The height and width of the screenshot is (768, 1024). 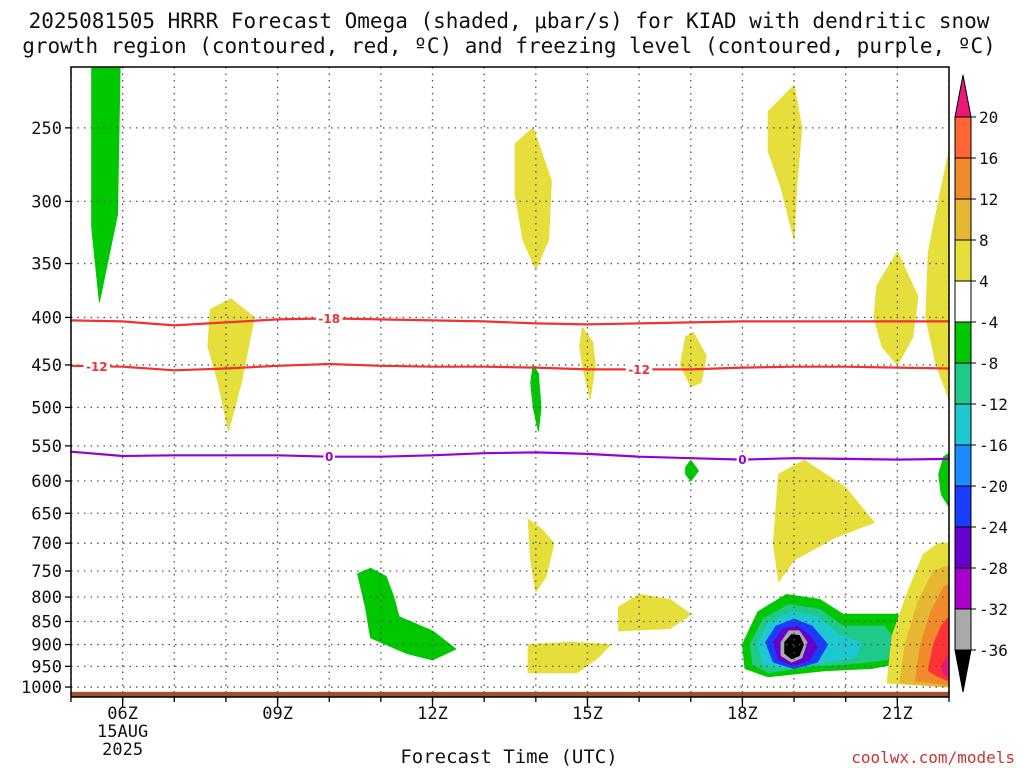 What do you see at coordinates (933, 757) in the screenshot?
I see `credit-link: coolwx.com/models` at bounding box center [933, 757].